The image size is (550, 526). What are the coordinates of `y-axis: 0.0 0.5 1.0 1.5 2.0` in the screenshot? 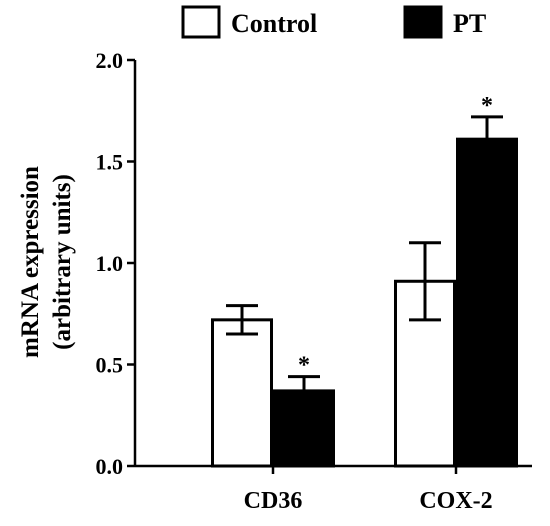 It's located at (116, 263).